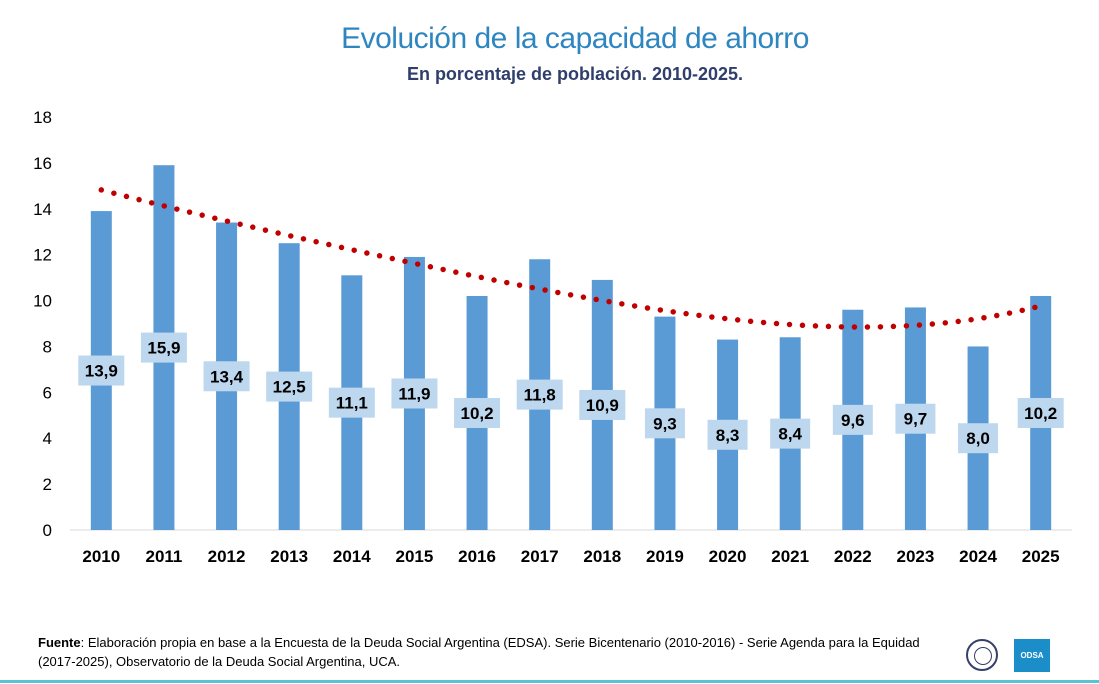 The width and height of the screenshot is (1099, 684). Describe the element at coordinates (853, 556) in the screenshot. I see `x-tick-label: 2022` at that location.